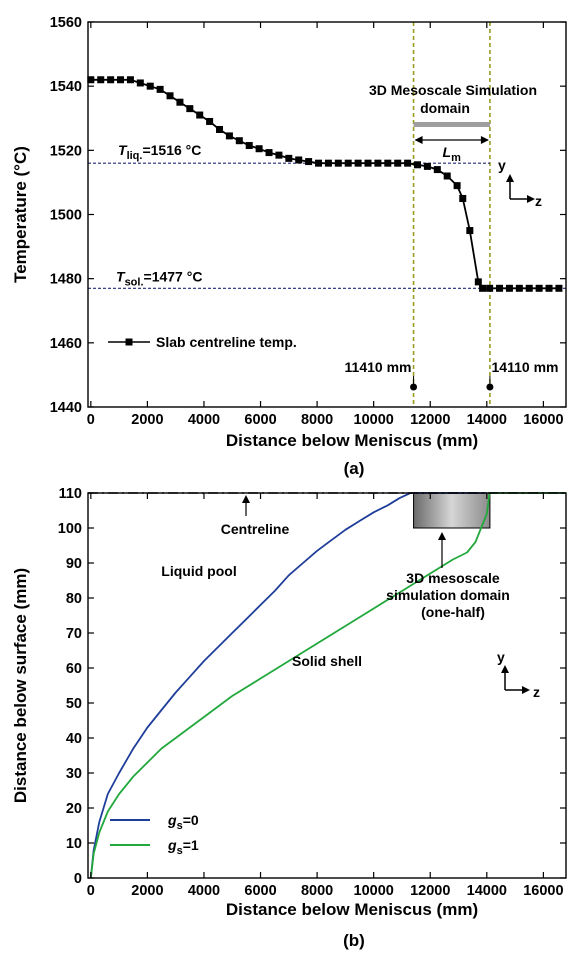  I want to click on y-tick-label: 90, so click(74, 564).